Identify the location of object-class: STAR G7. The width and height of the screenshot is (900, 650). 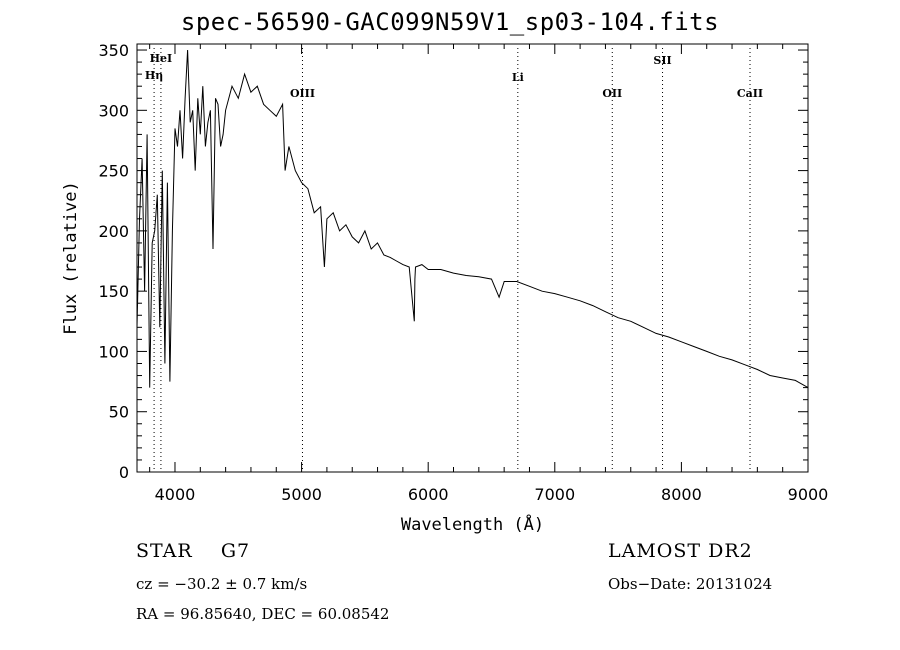
(193, 551).